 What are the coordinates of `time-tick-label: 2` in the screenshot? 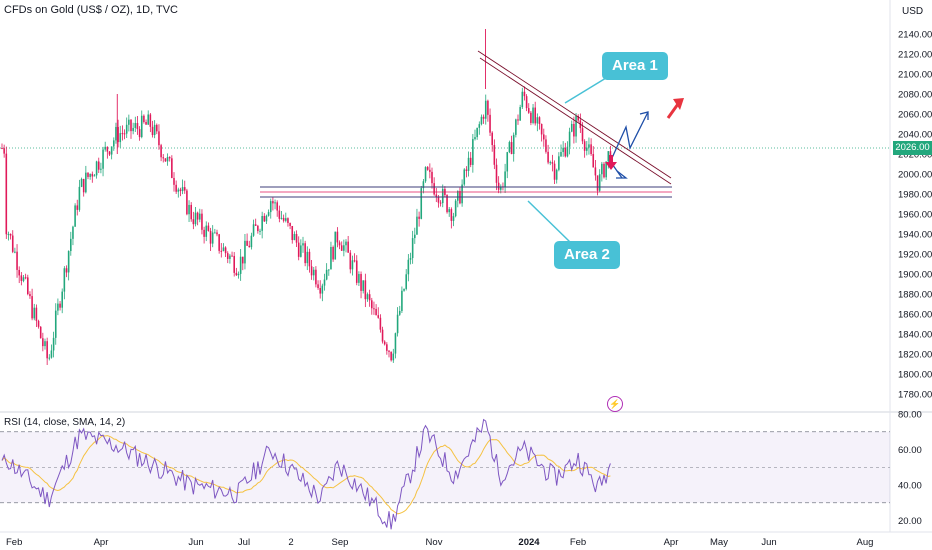 It's located at (290, 542).